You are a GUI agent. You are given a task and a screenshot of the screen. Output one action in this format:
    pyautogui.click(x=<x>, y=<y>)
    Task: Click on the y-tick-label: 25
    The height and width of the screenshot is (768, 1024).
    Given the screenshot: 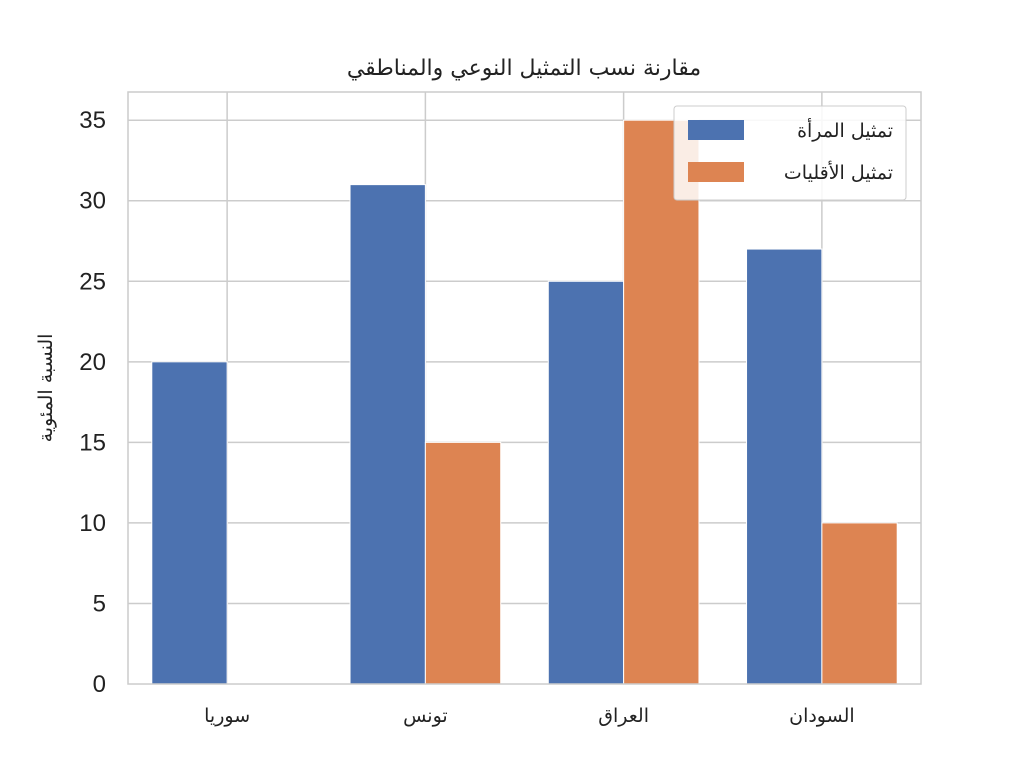 What is the action you would take?
    pyautogui.click(x=92, y=281)
    